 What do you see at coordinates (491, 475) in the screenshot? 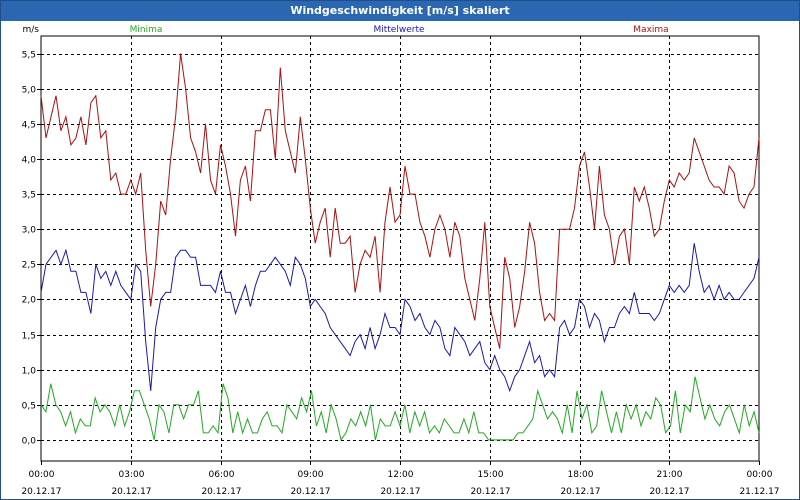
I see `x-tick-time-label: 15:00` at bounding box center [491, 475].